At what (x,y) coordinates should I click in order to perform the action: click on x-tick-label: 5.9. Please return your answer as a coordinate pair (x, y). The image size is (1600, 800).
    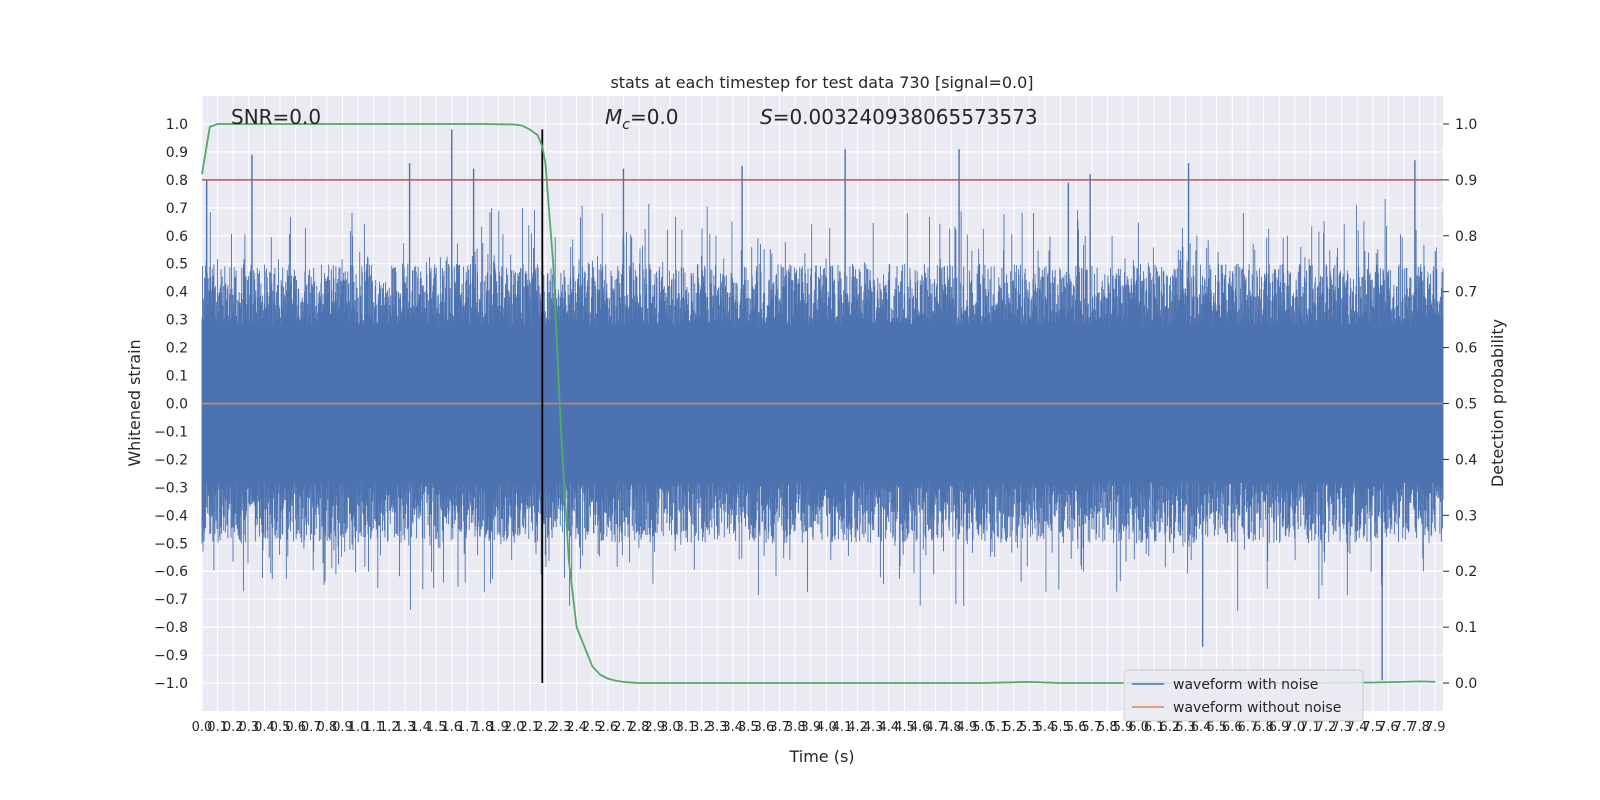
    Looking at the image, I should click on (1123, 727).